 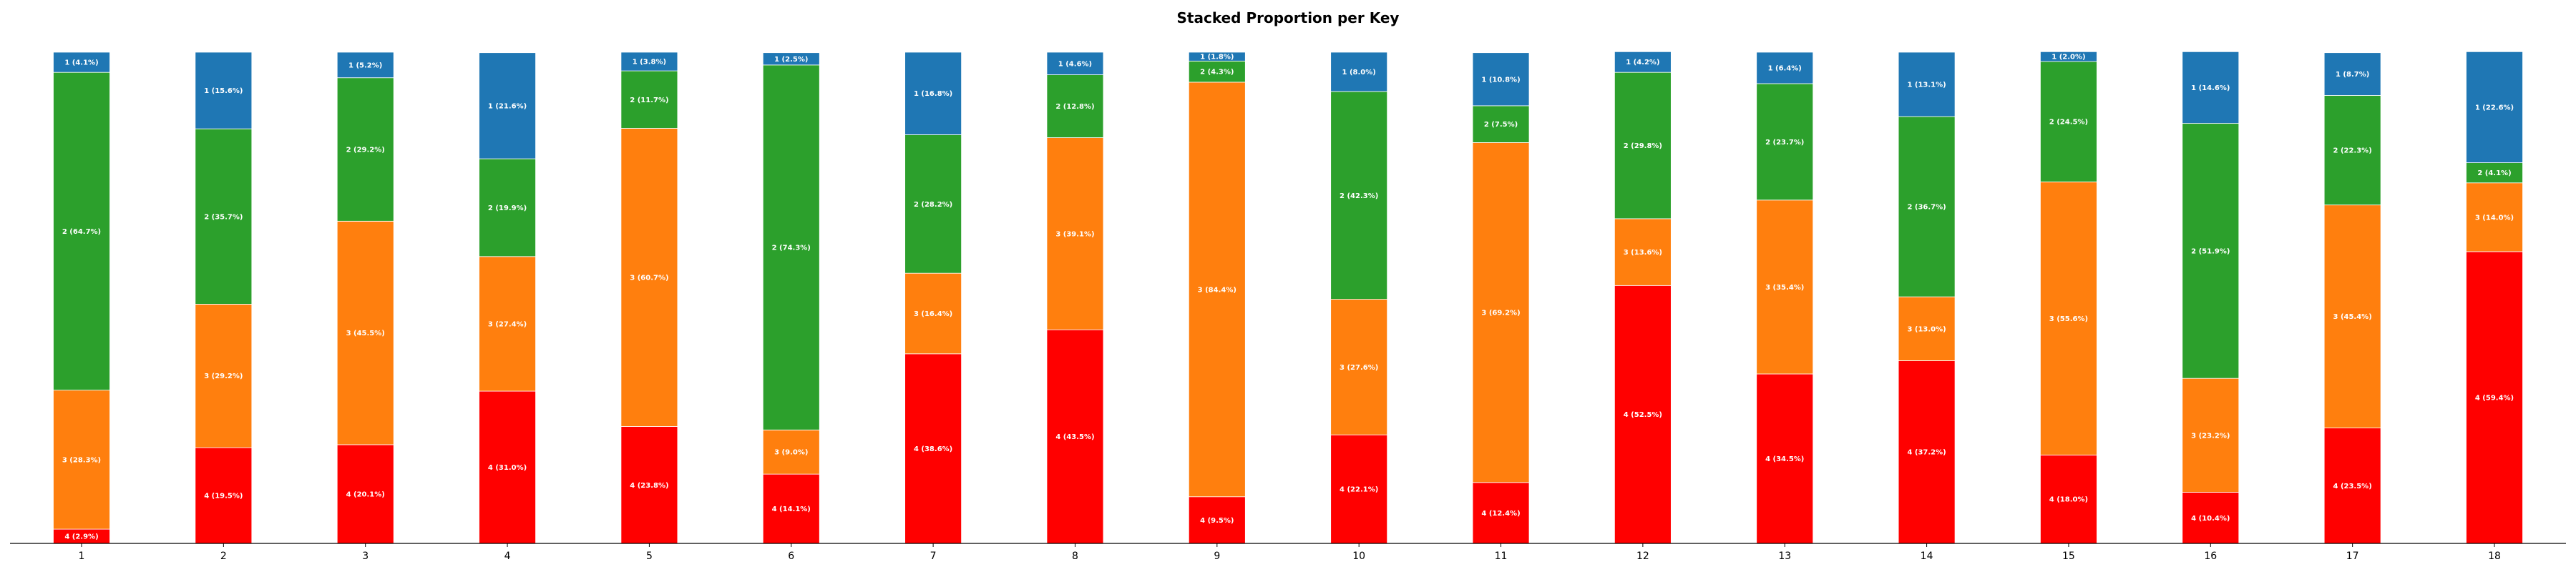 I want to click on x-tick-label-16: 16, so click(x=2210, y=556).